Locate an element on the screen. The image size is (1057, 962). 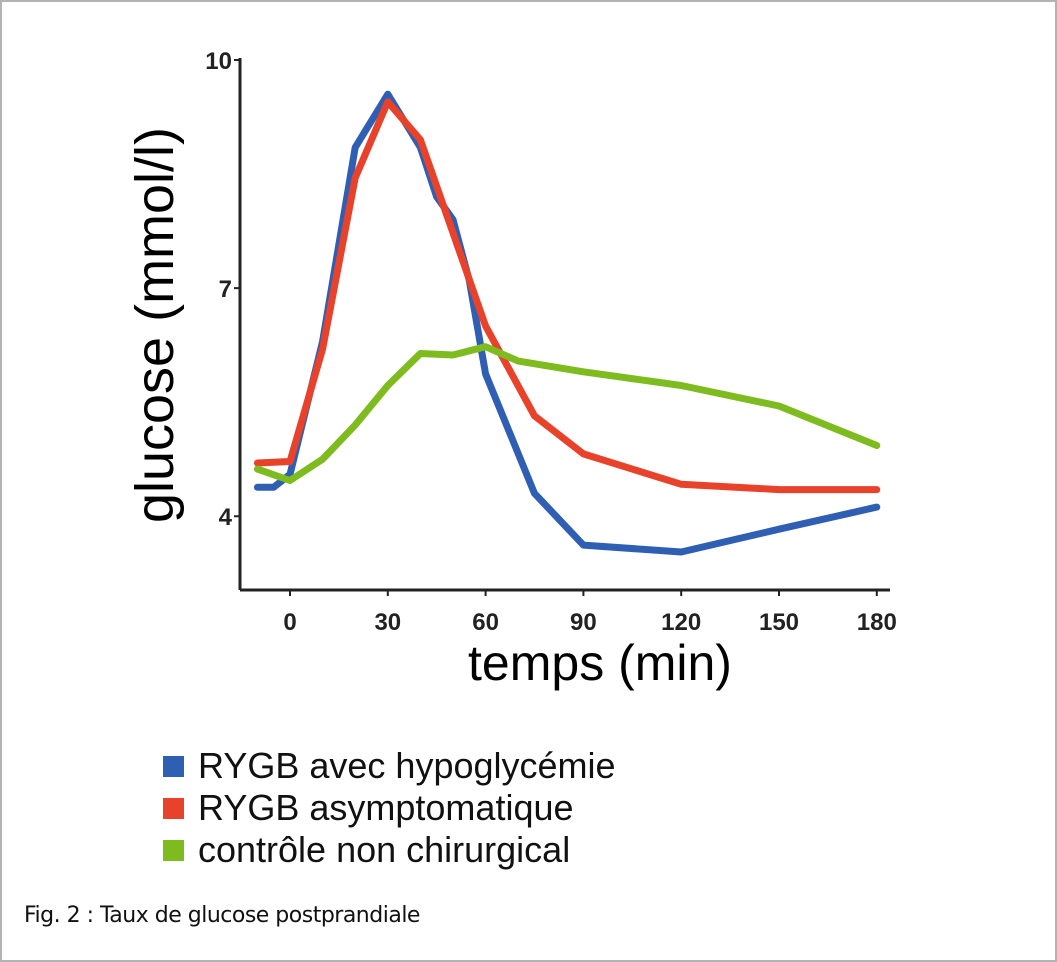
x-tick-label: 90 is located at coordinates (583, 622).